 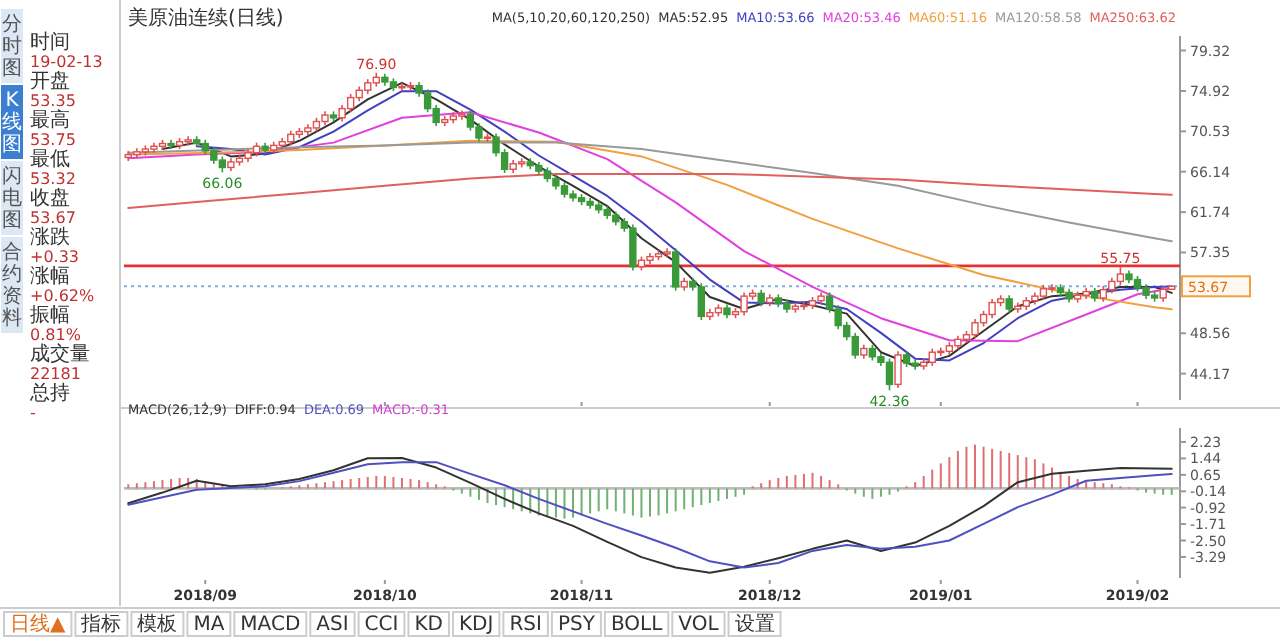 I want to click on text: PSY, so click(x=577, y=625).